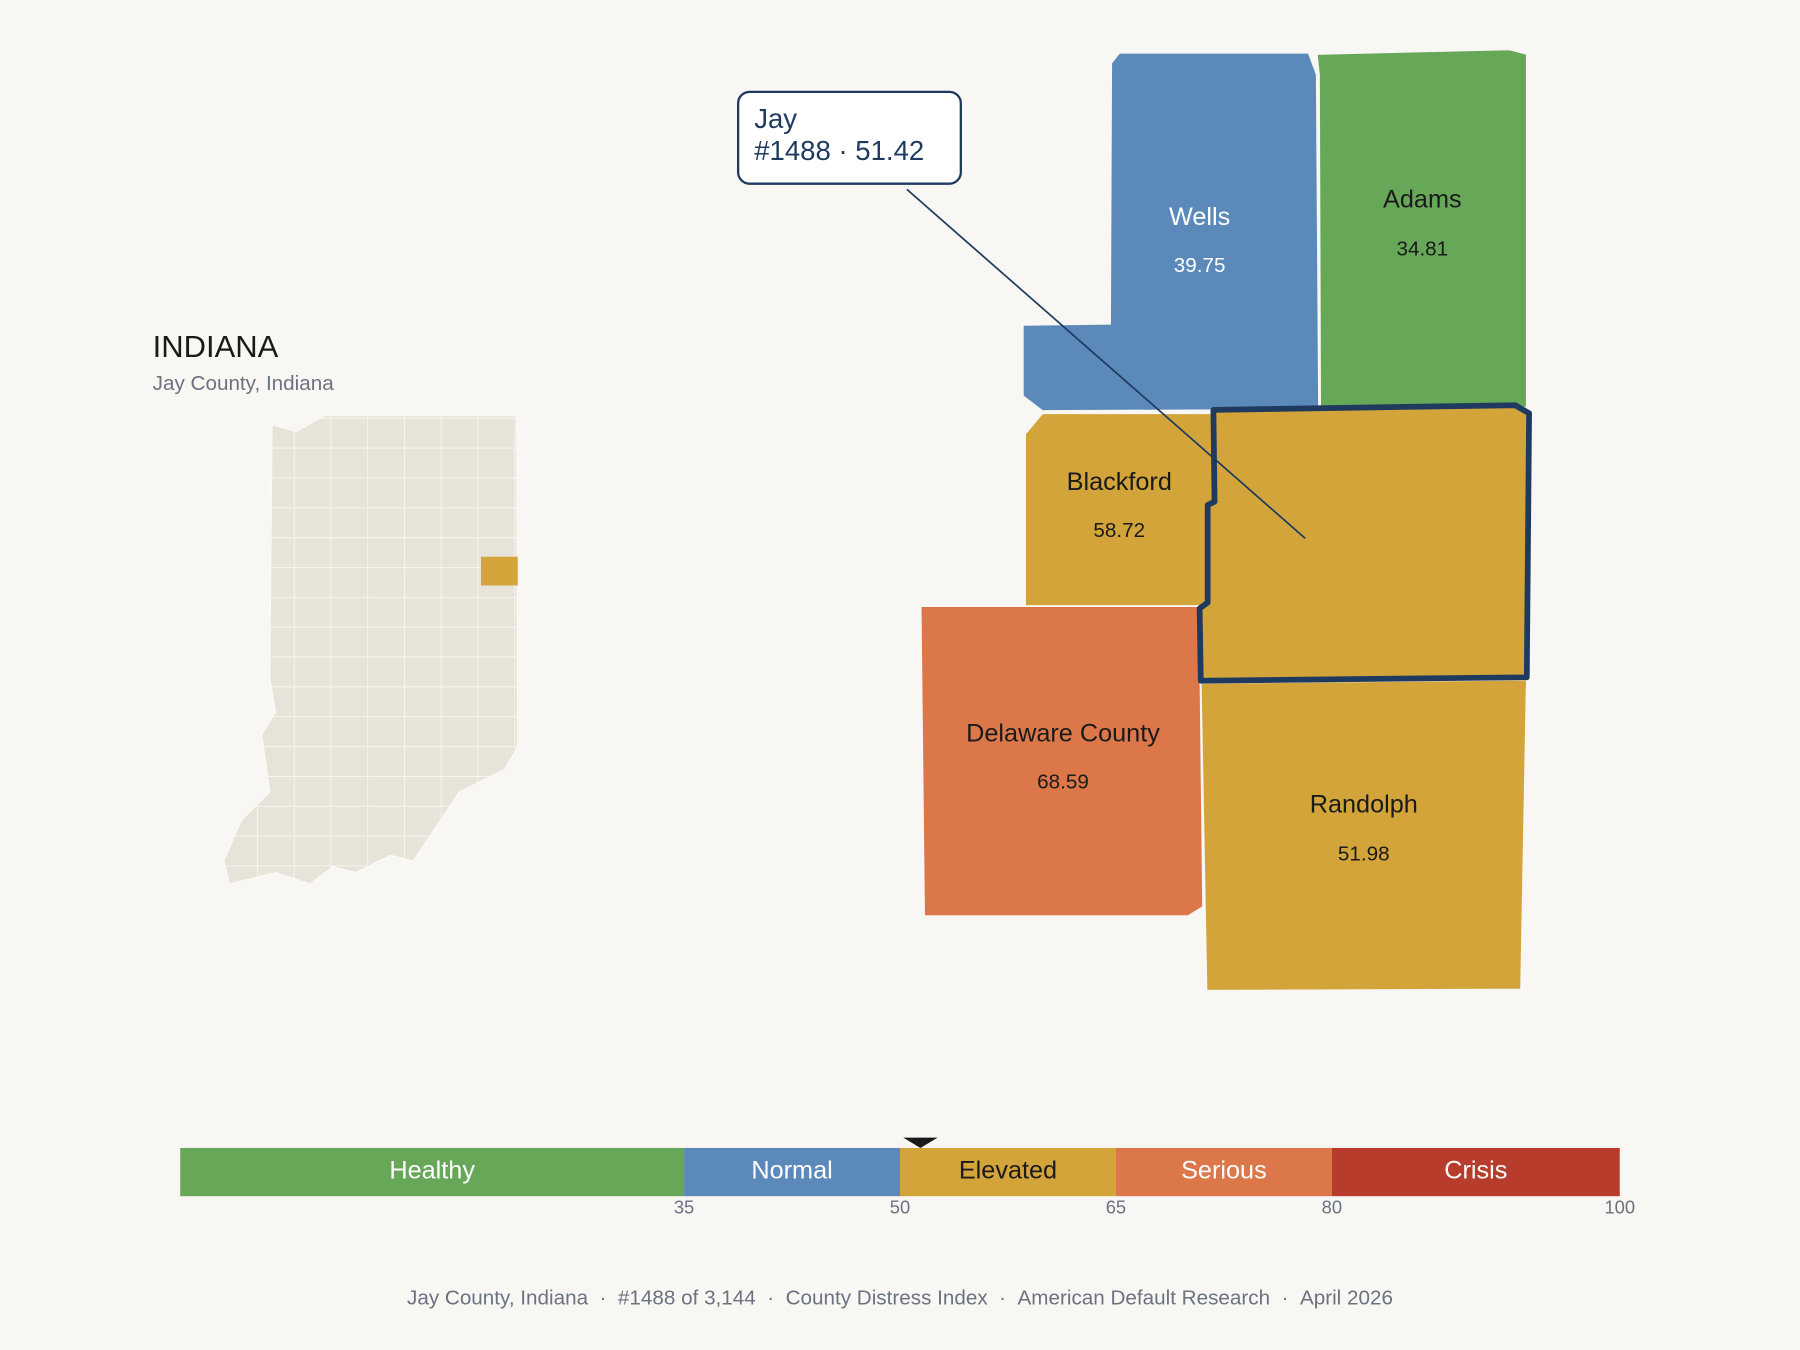  What do you see at coordinates (687, 1298) in the screenshot?
I see `footer-item: #1488 of 3,144` at bounding box center [687, 1298].